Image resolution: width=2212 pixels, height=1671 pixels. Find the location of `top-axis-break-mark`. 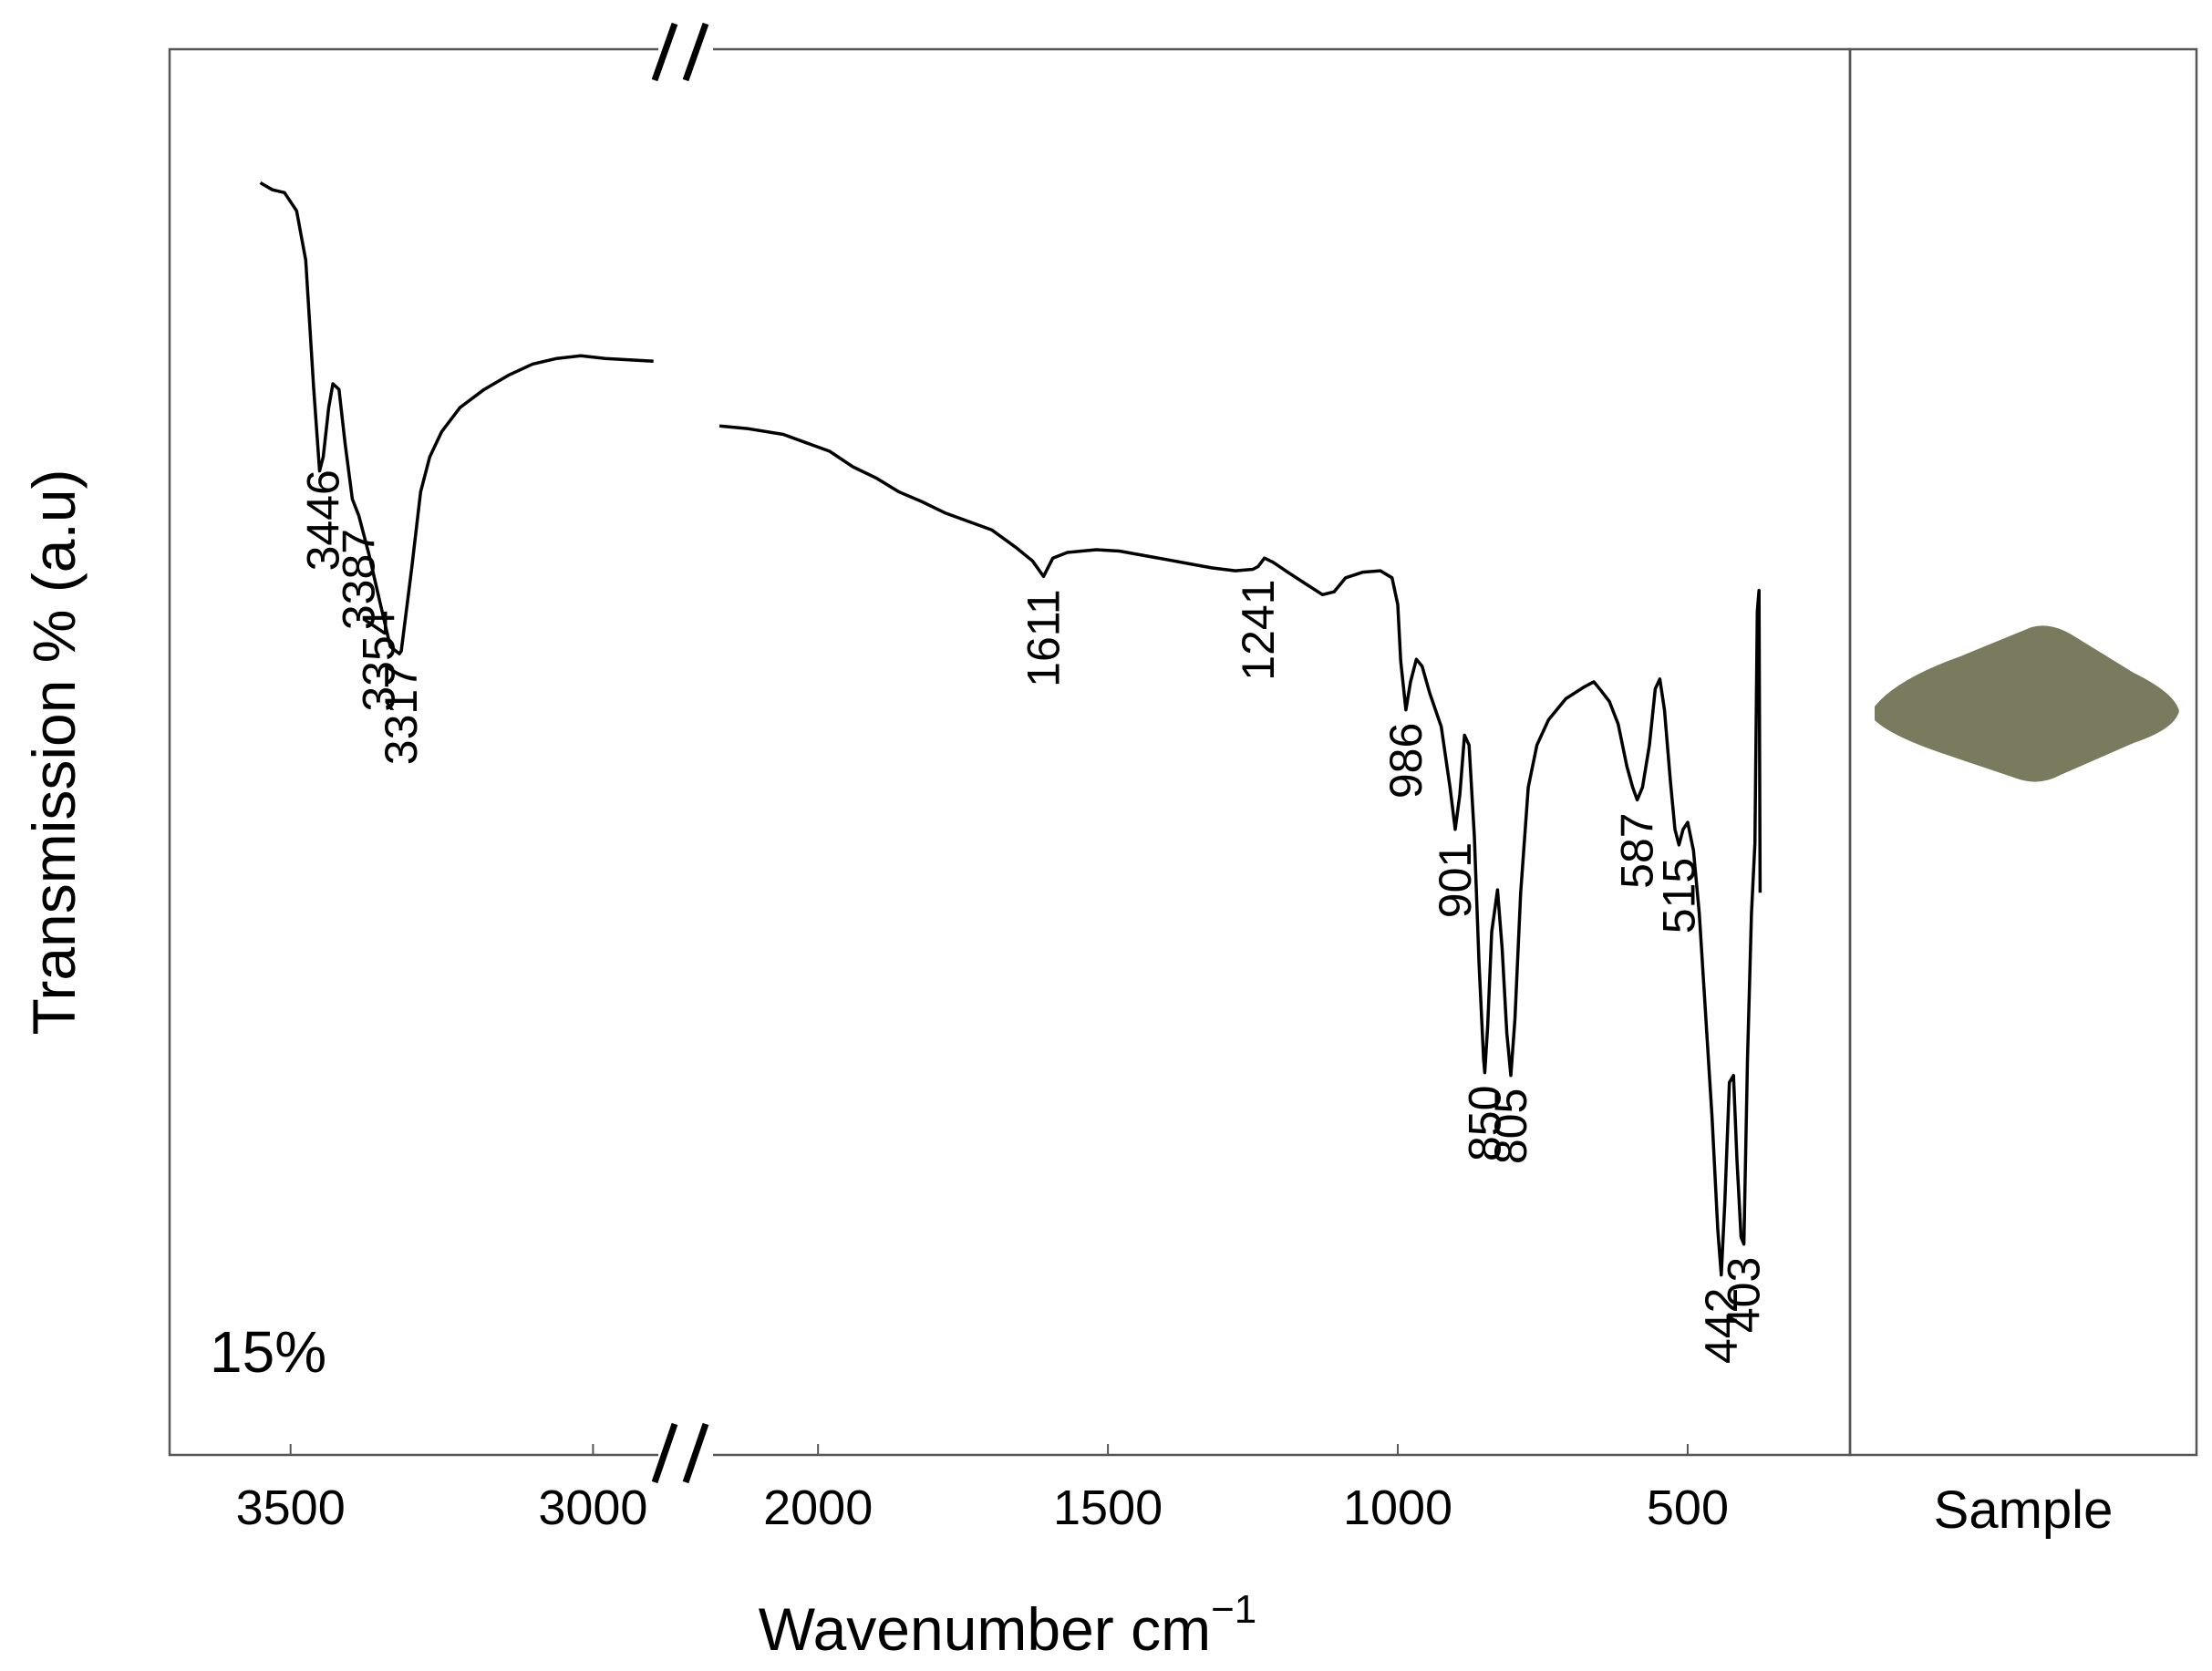

top-axis-break-mark is located at coordinates (680, 52).